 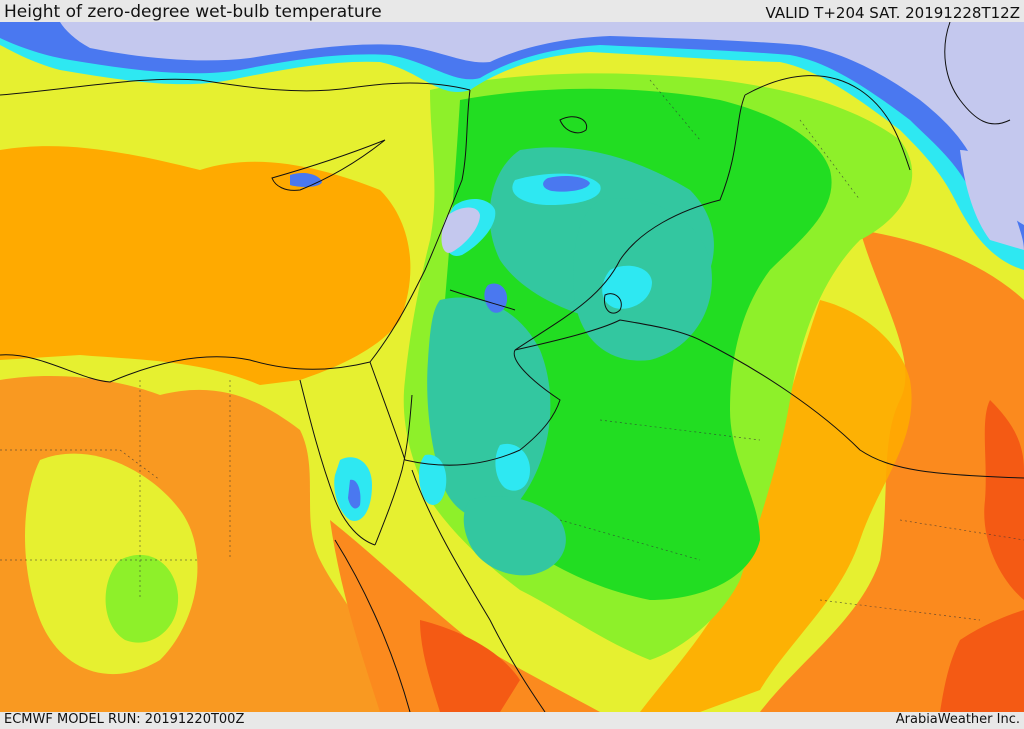 I want to click on field-gulf-red, so click(x=1004, y=500).